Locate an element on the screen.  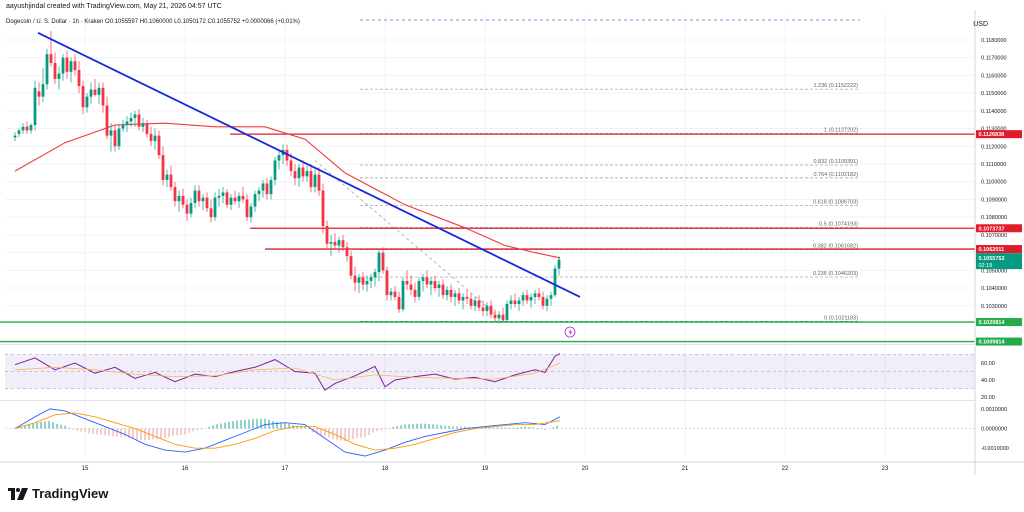
y-tick-label: 0.1050000 is located at coordinates (994, 271).